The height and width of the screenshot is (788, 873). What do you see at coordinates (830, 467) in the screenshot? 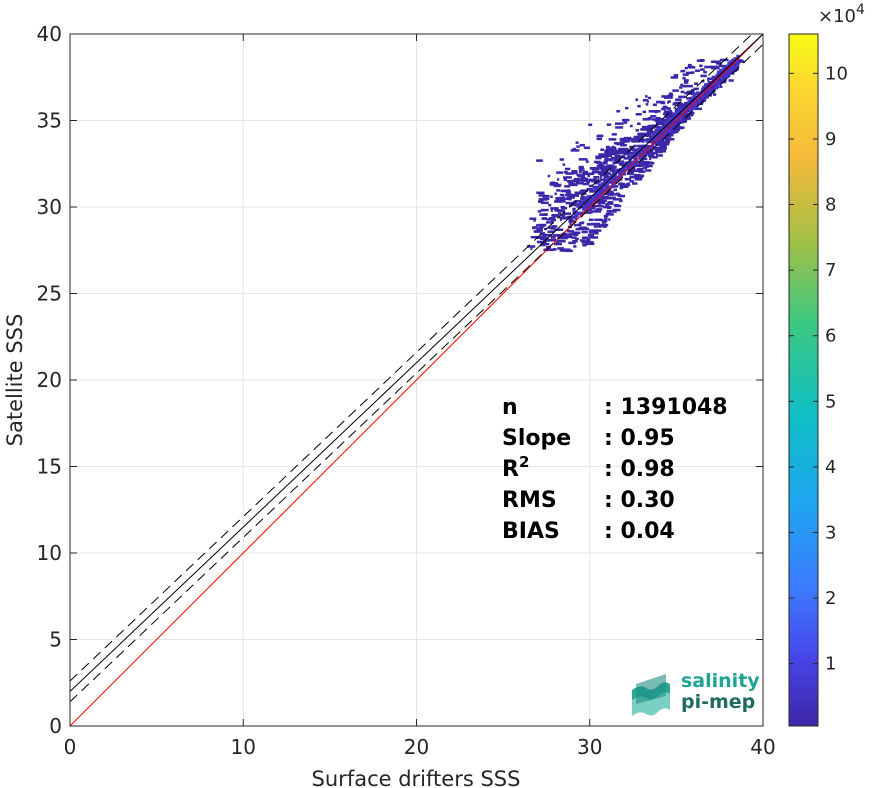
I see `colorbar-tick-label: 4` at bounding box center [830, 467].